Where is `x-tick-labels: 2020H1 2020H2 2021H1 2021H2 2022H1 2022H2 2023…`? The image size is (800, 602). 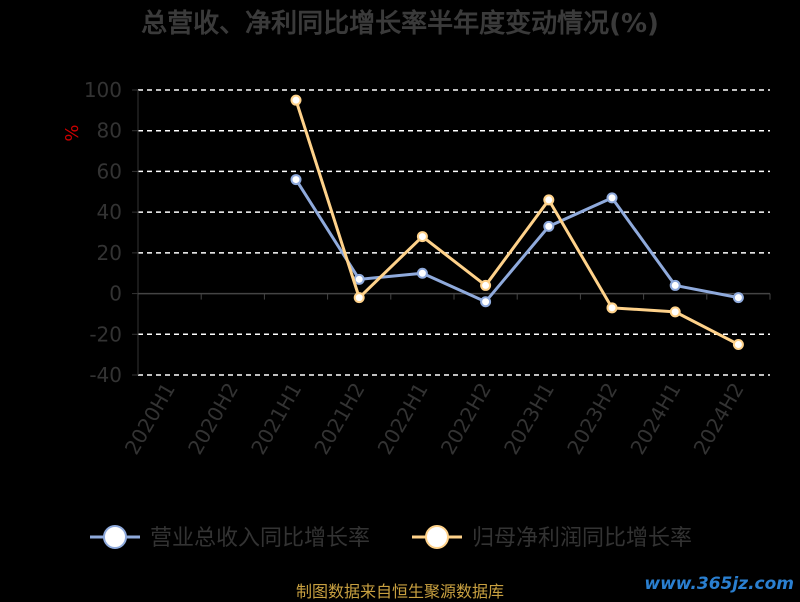
x-tick-labels: 2020H1 2020H2 2021H1 2021H2 2022H1 2022H2 2023… is located at coordinates (434, 418).